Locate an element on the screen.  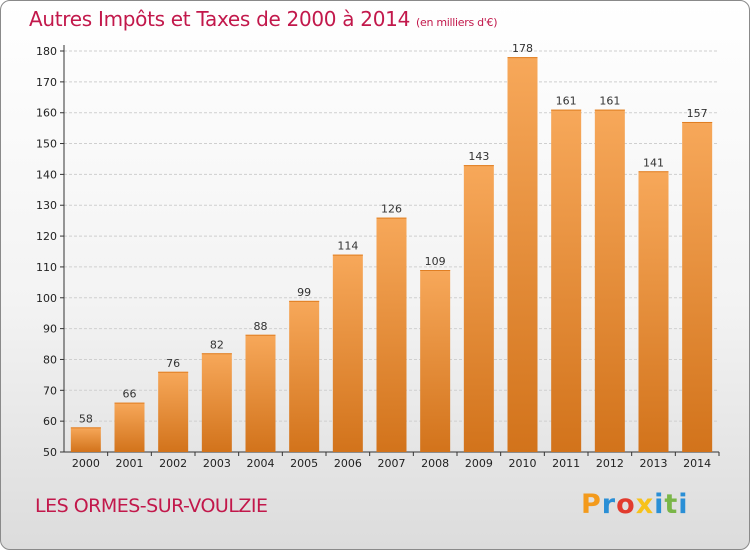
x-tick-label: 2001 is located at coordinates (130, 463).